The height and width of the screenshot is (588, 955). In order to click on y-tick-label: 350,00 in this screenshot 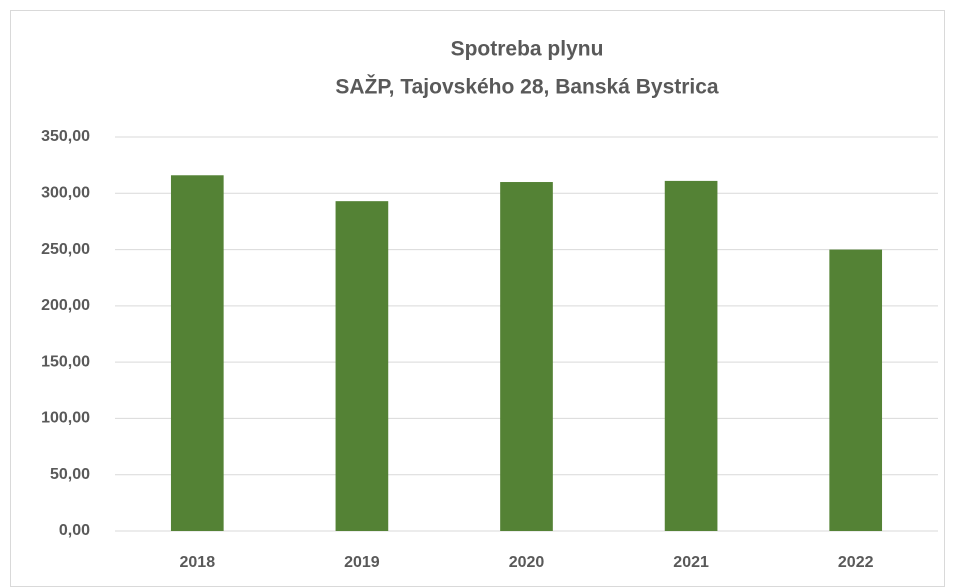, I will do `click(65, 136)`.